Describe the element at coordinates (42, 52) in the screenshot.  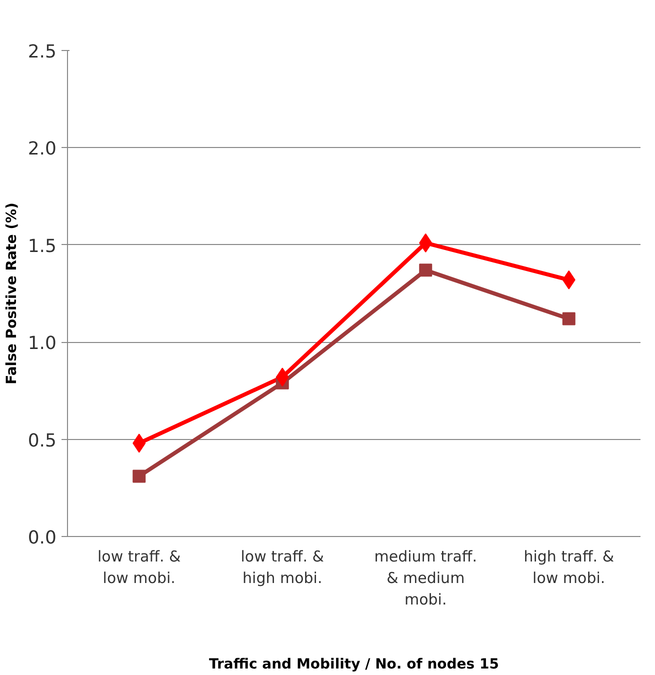
I see `y-tick-label: 2.5` at that location.